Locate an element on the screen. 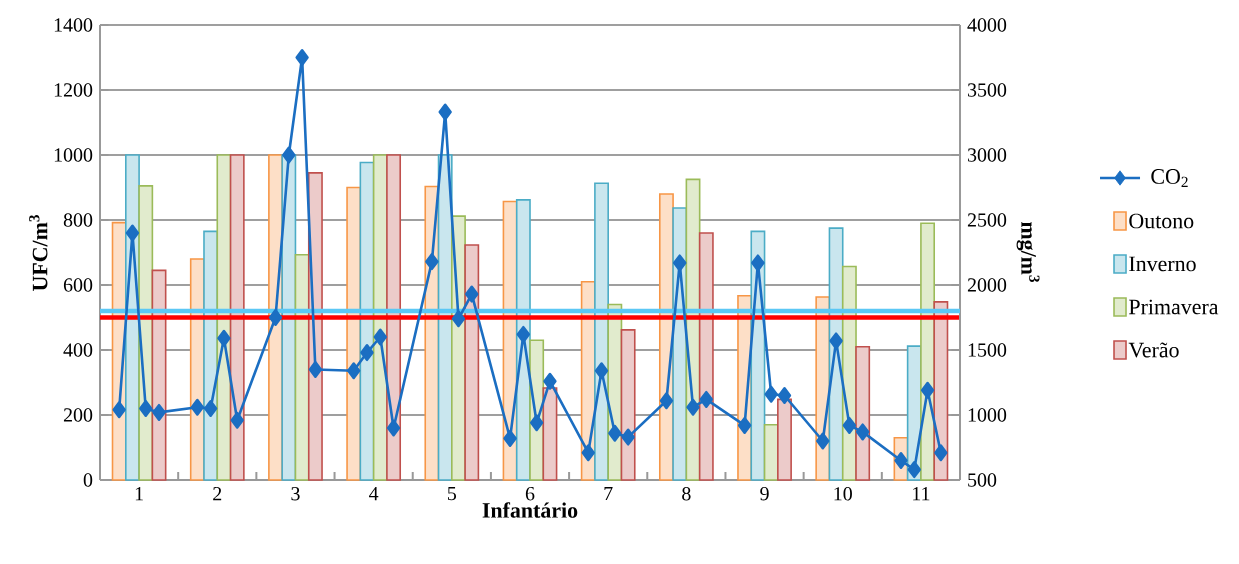  x-axis-title: Infantário is located at coordinates (530, 510).